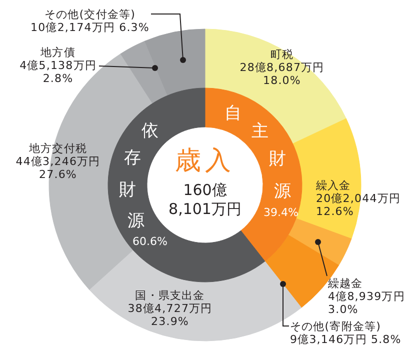  What do you see at coordinates (90, 14) in the screenshot?
I see `slice-label: その他(交付金等)` at bounding box center [90, 14].